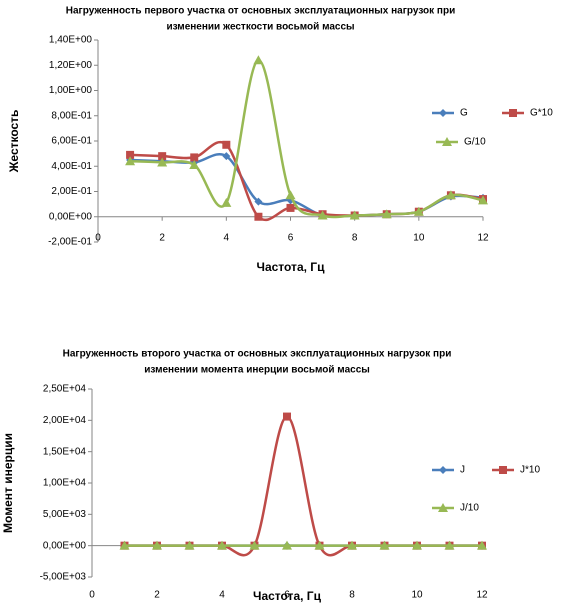 The image size is (574, 606). I want to click on y-axis-title: Жесткость, so click(14, 142).